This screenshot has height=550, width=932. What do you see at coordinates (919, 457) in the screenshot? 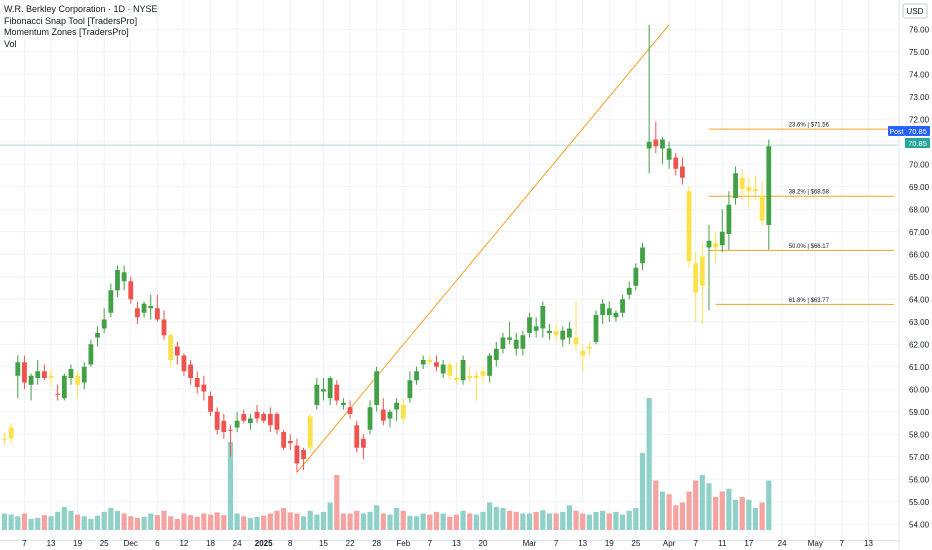
I see `price-tick-label: 57.00` at bounding box center [919, 457].